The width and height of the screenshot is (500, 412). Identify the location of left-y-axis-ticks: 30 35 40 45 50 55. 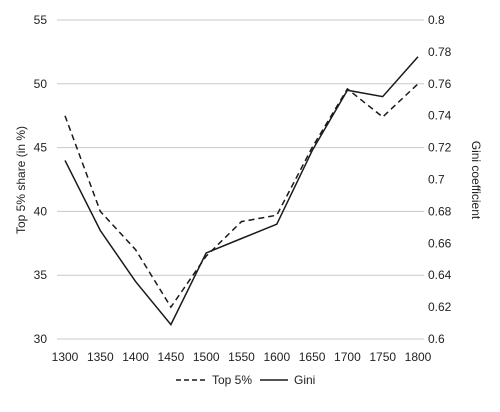
(41, 179).